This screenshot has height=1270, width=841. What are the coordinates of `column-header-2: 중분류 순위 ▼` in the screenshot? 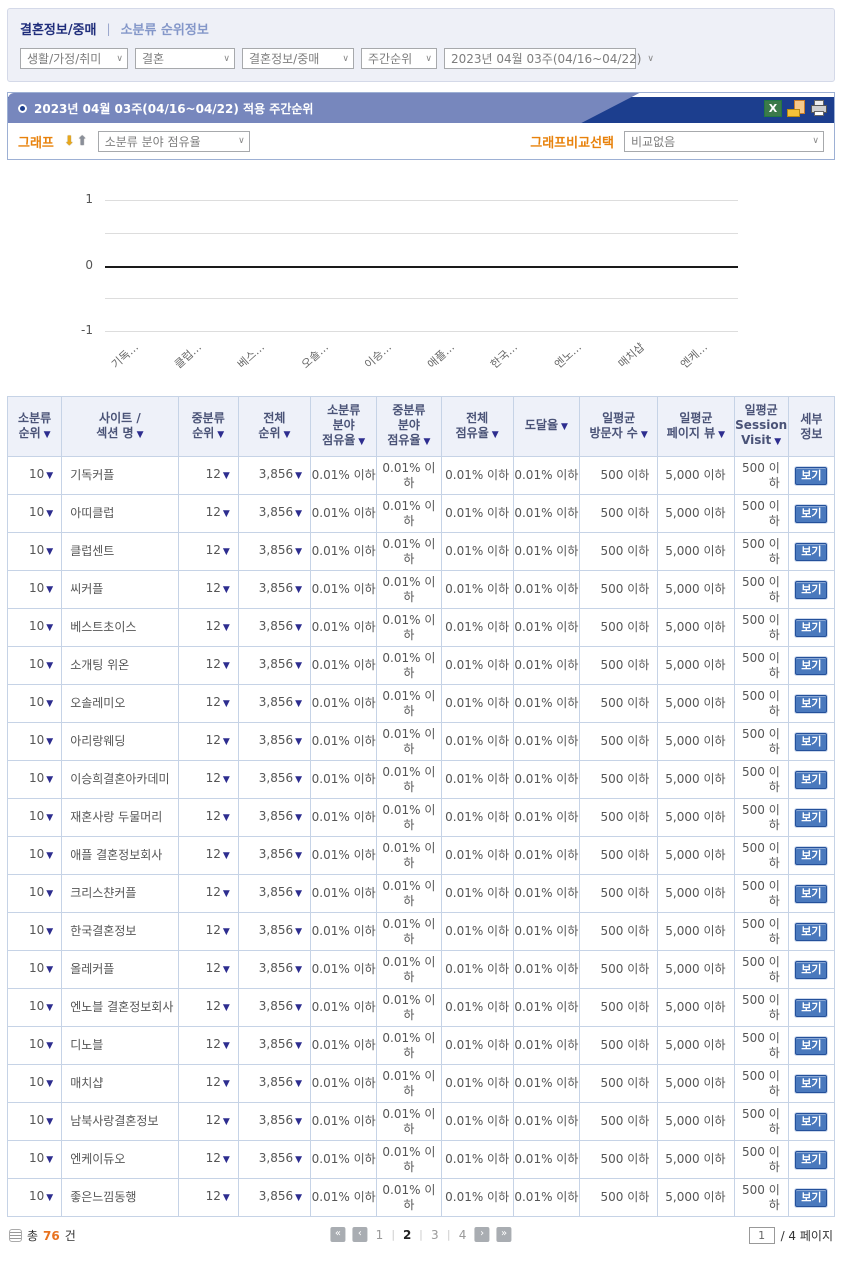 It's located at (208, 426).